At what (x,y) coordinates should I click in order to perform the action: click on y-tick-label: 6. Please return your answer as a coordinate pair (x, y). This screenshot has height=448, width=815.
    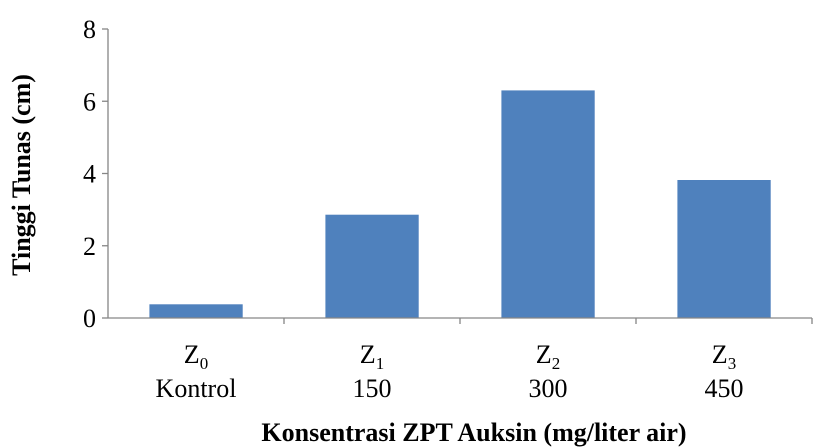
    Looking at the image, I should click on (89, 101).